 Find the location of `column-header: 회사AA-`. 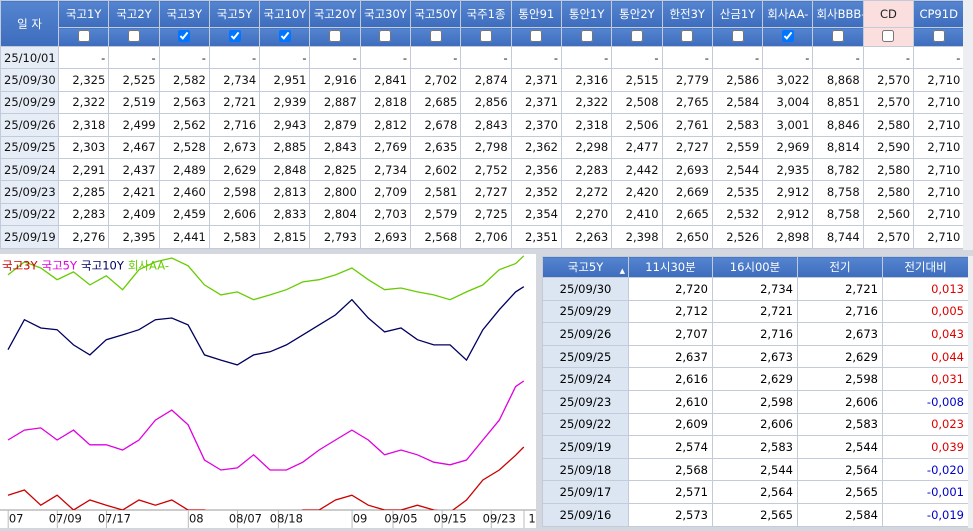

column-header: 회사AA- is located at coordinates (788, 14).